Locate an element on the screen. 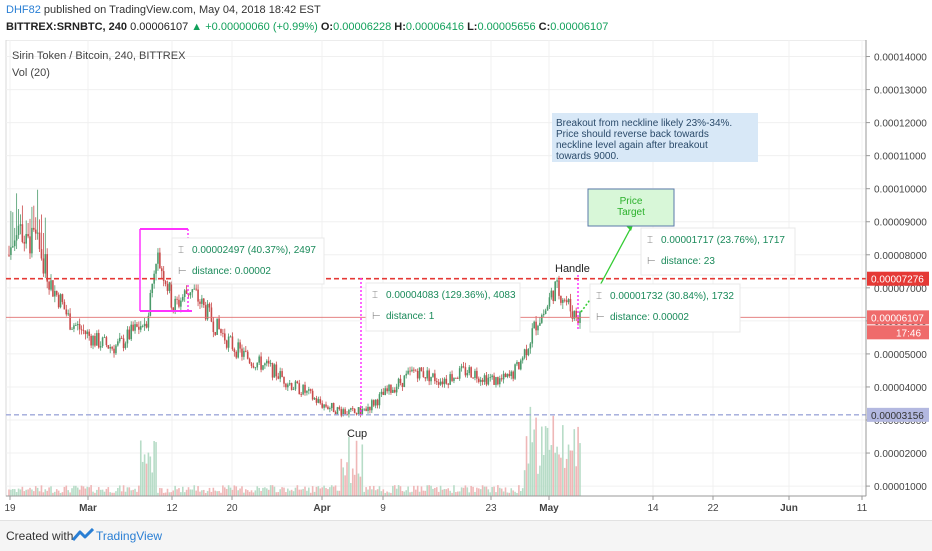  measure-cup: ⌶ 0.00004083 (129.36%), 4083 ⊢ distance: 1 is located at coordinates (443, 307).